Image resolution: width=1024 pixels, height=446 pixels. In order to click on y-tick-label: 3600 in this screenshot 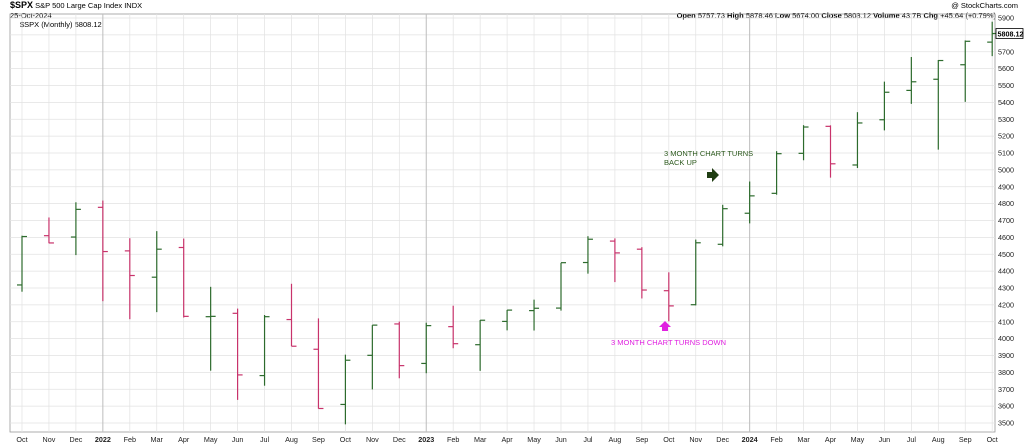, I will do `click(1006, 406)`.